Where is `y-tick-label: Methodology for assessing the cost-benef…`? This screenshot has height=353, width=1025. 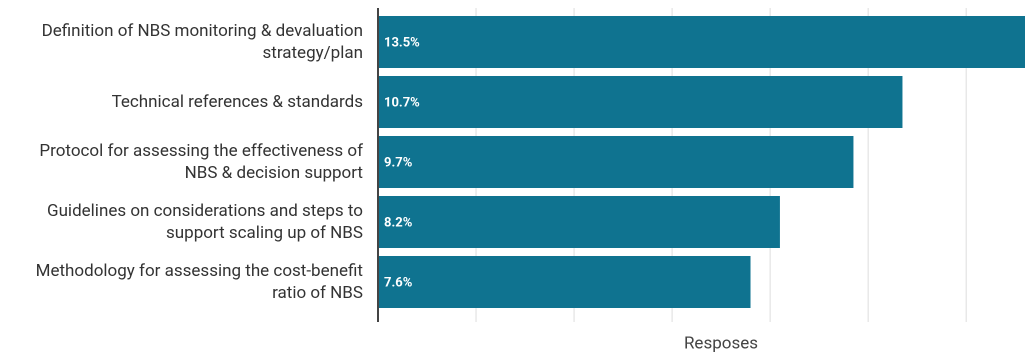
y-tick-label: Methodology for assessing the cost-benef… is located at coordinates (199, 282).